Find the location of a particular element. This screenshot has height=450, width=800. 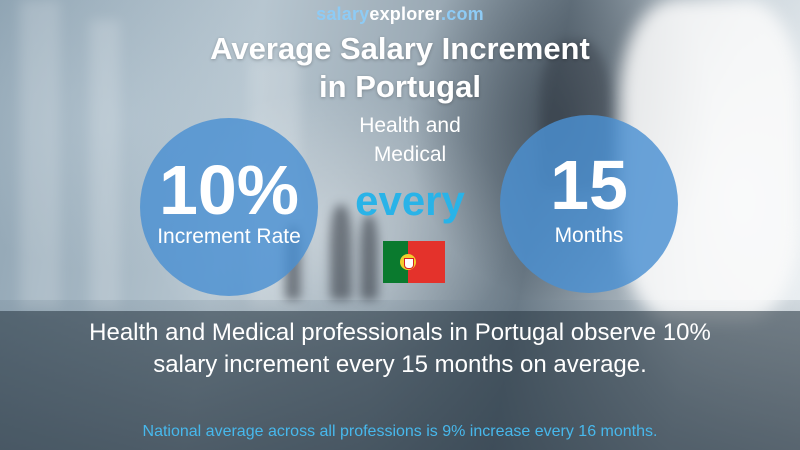

title-line-1: Average Salary Increment is located at coordinates (400, 48).